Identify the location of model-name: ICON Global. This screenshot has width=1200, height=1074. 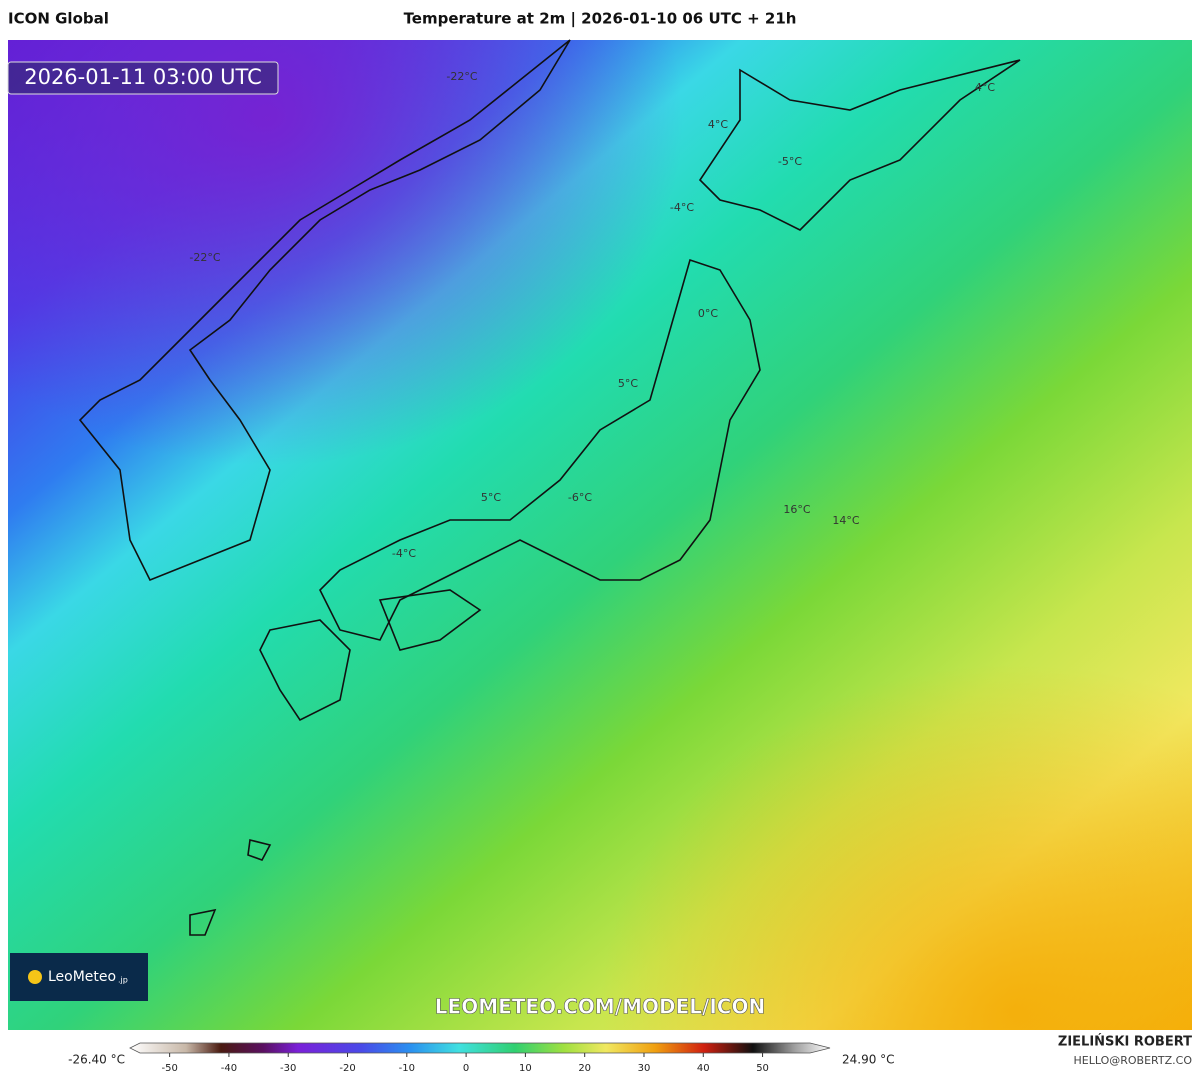
(58, 19).